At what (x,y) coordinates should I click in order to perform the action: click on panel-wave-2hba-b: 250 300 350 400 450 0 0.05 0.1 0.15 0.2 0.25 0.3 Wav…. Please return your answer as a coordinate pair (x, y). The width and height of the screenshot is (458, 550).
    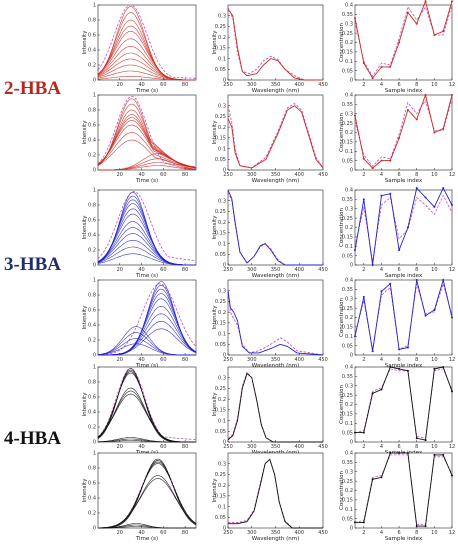
    Looking at the image, I should click on (270, 139).